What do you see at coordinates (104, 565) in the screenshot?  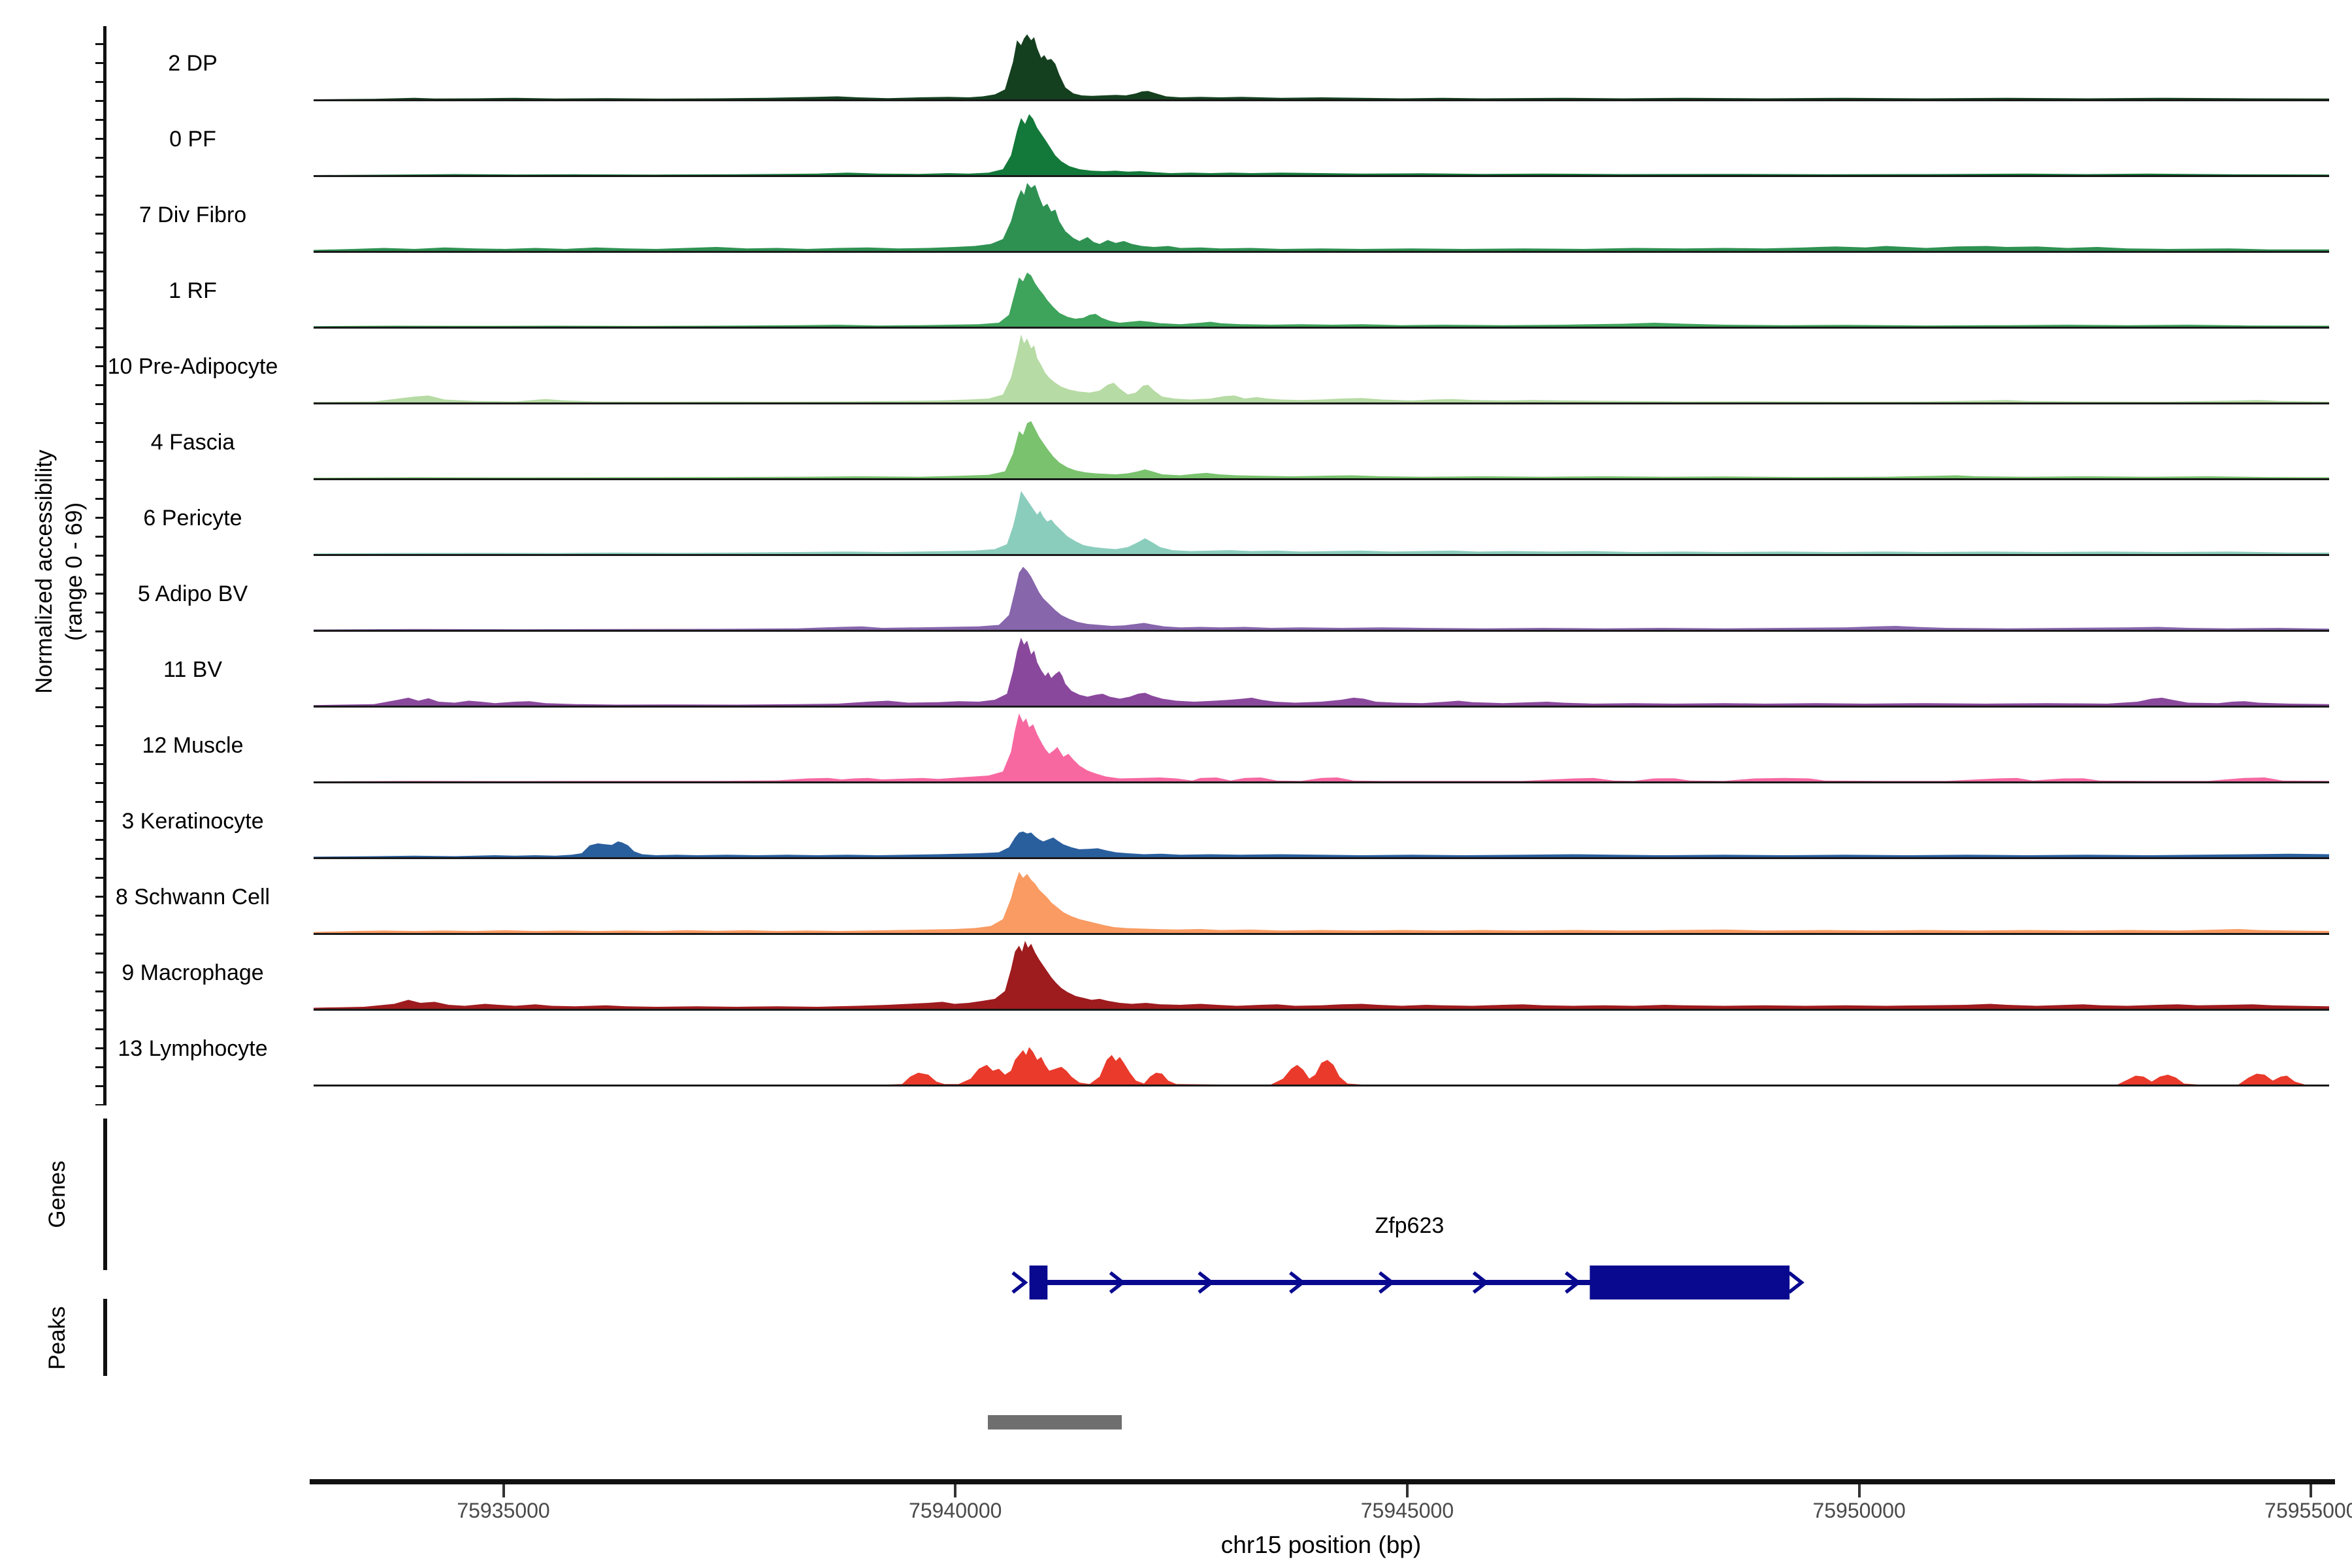 I see `y-axis-line` at bounding box center [104, 565].